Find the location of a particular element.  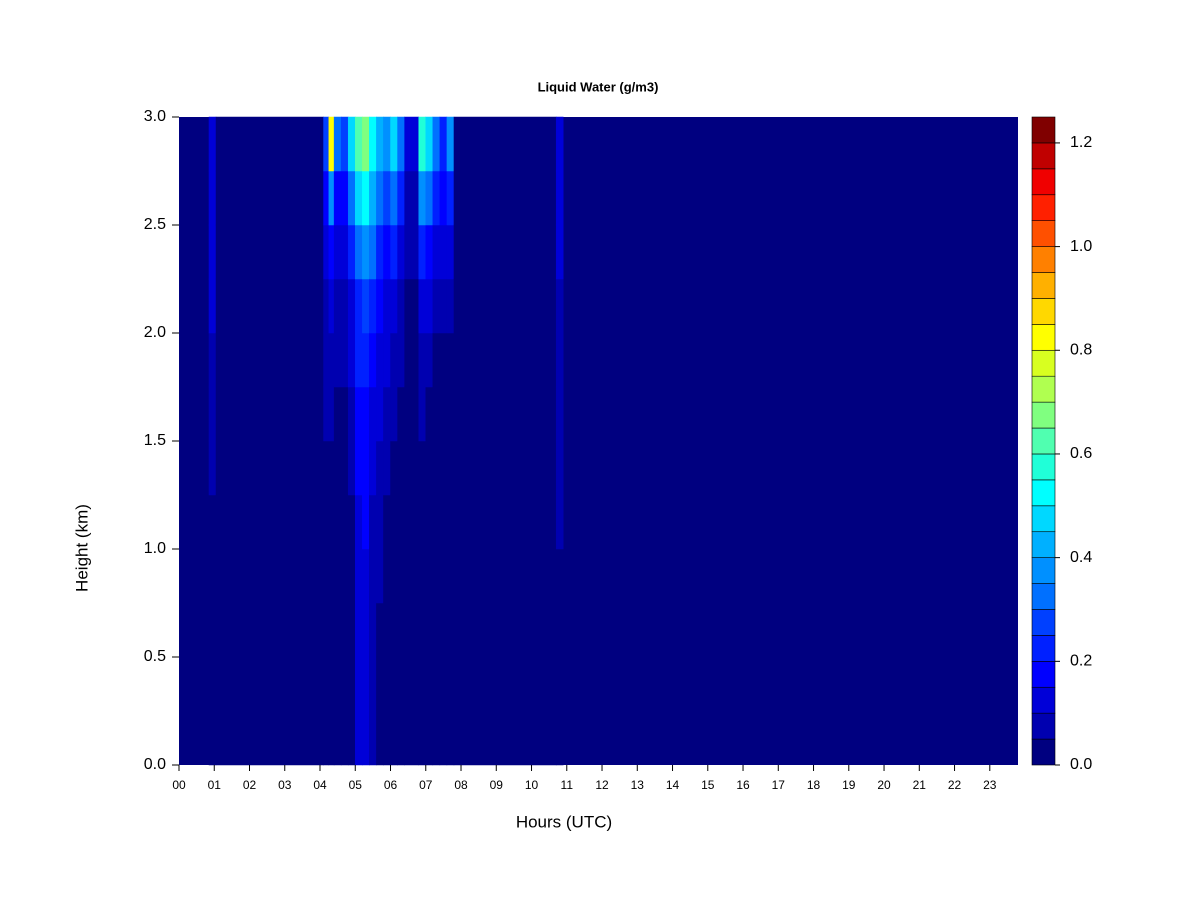

x-tick-label: 05 is located at coordinates (356, 785).